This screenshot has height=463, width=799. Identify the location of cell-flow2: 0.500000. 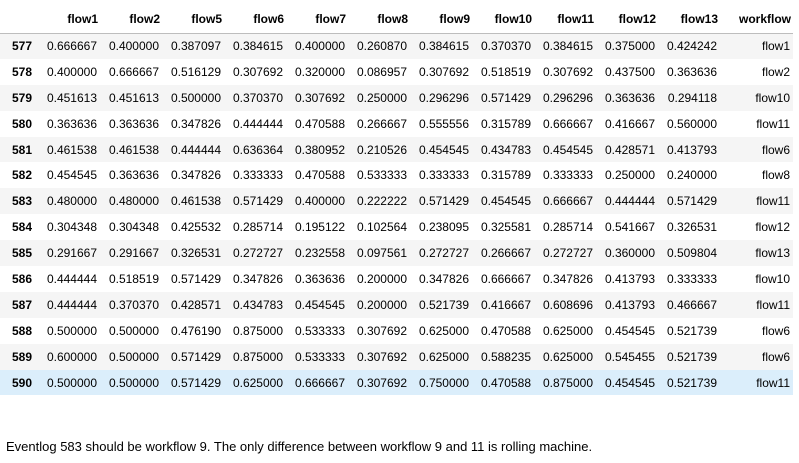
(133, 382).